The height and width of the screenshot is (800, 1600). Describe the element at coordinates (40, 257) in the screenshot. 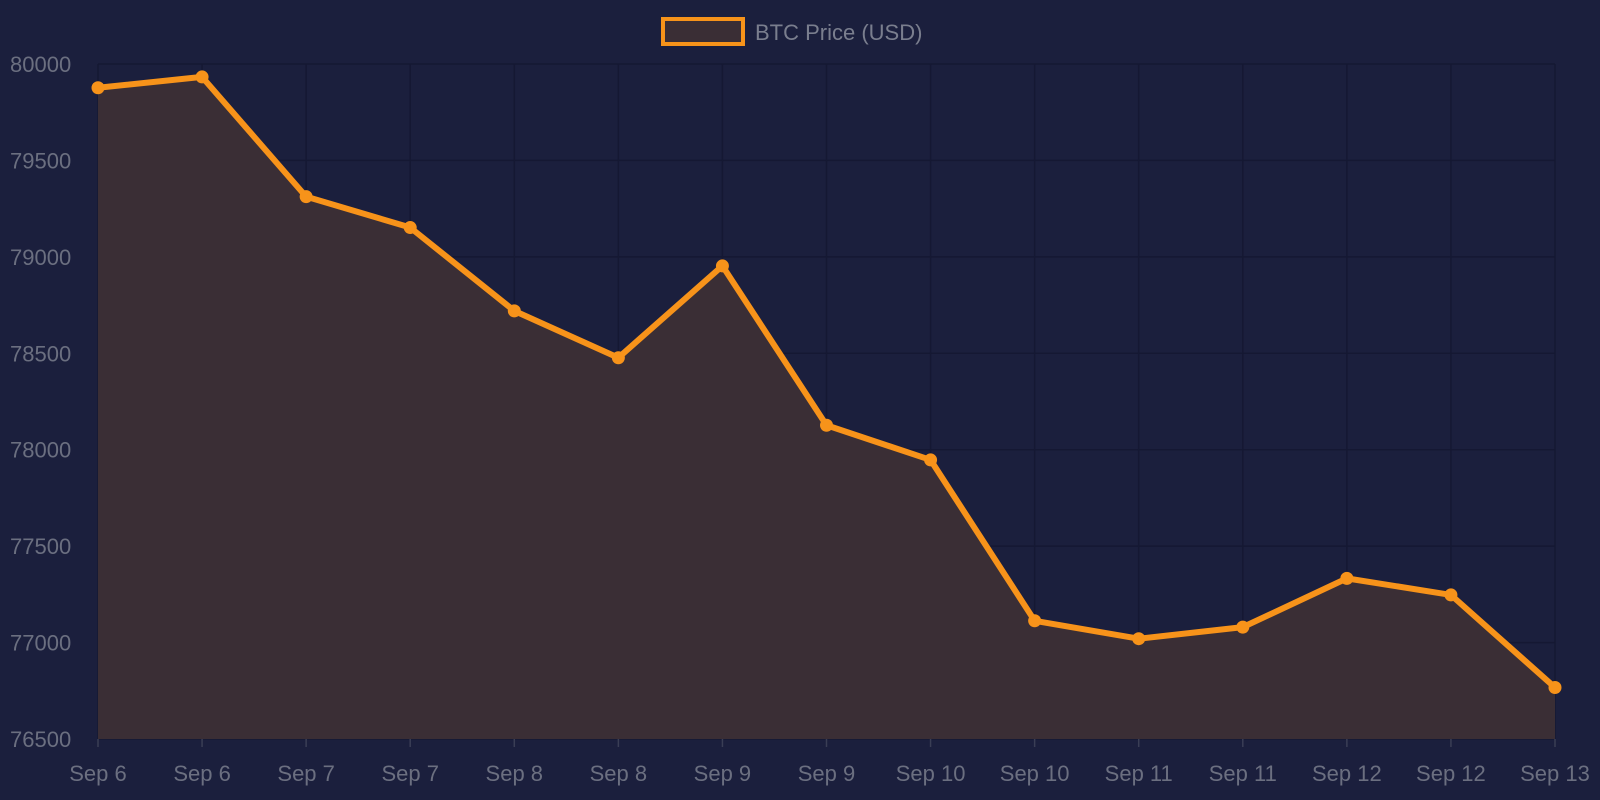

I see `y-tick-label: 79000` at that location.